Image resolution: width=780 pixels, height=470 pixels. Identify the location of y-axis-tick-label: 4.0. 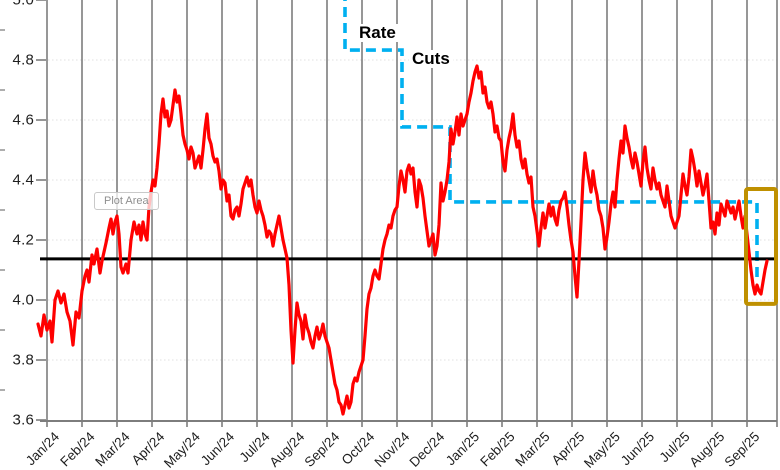
(23, 300).